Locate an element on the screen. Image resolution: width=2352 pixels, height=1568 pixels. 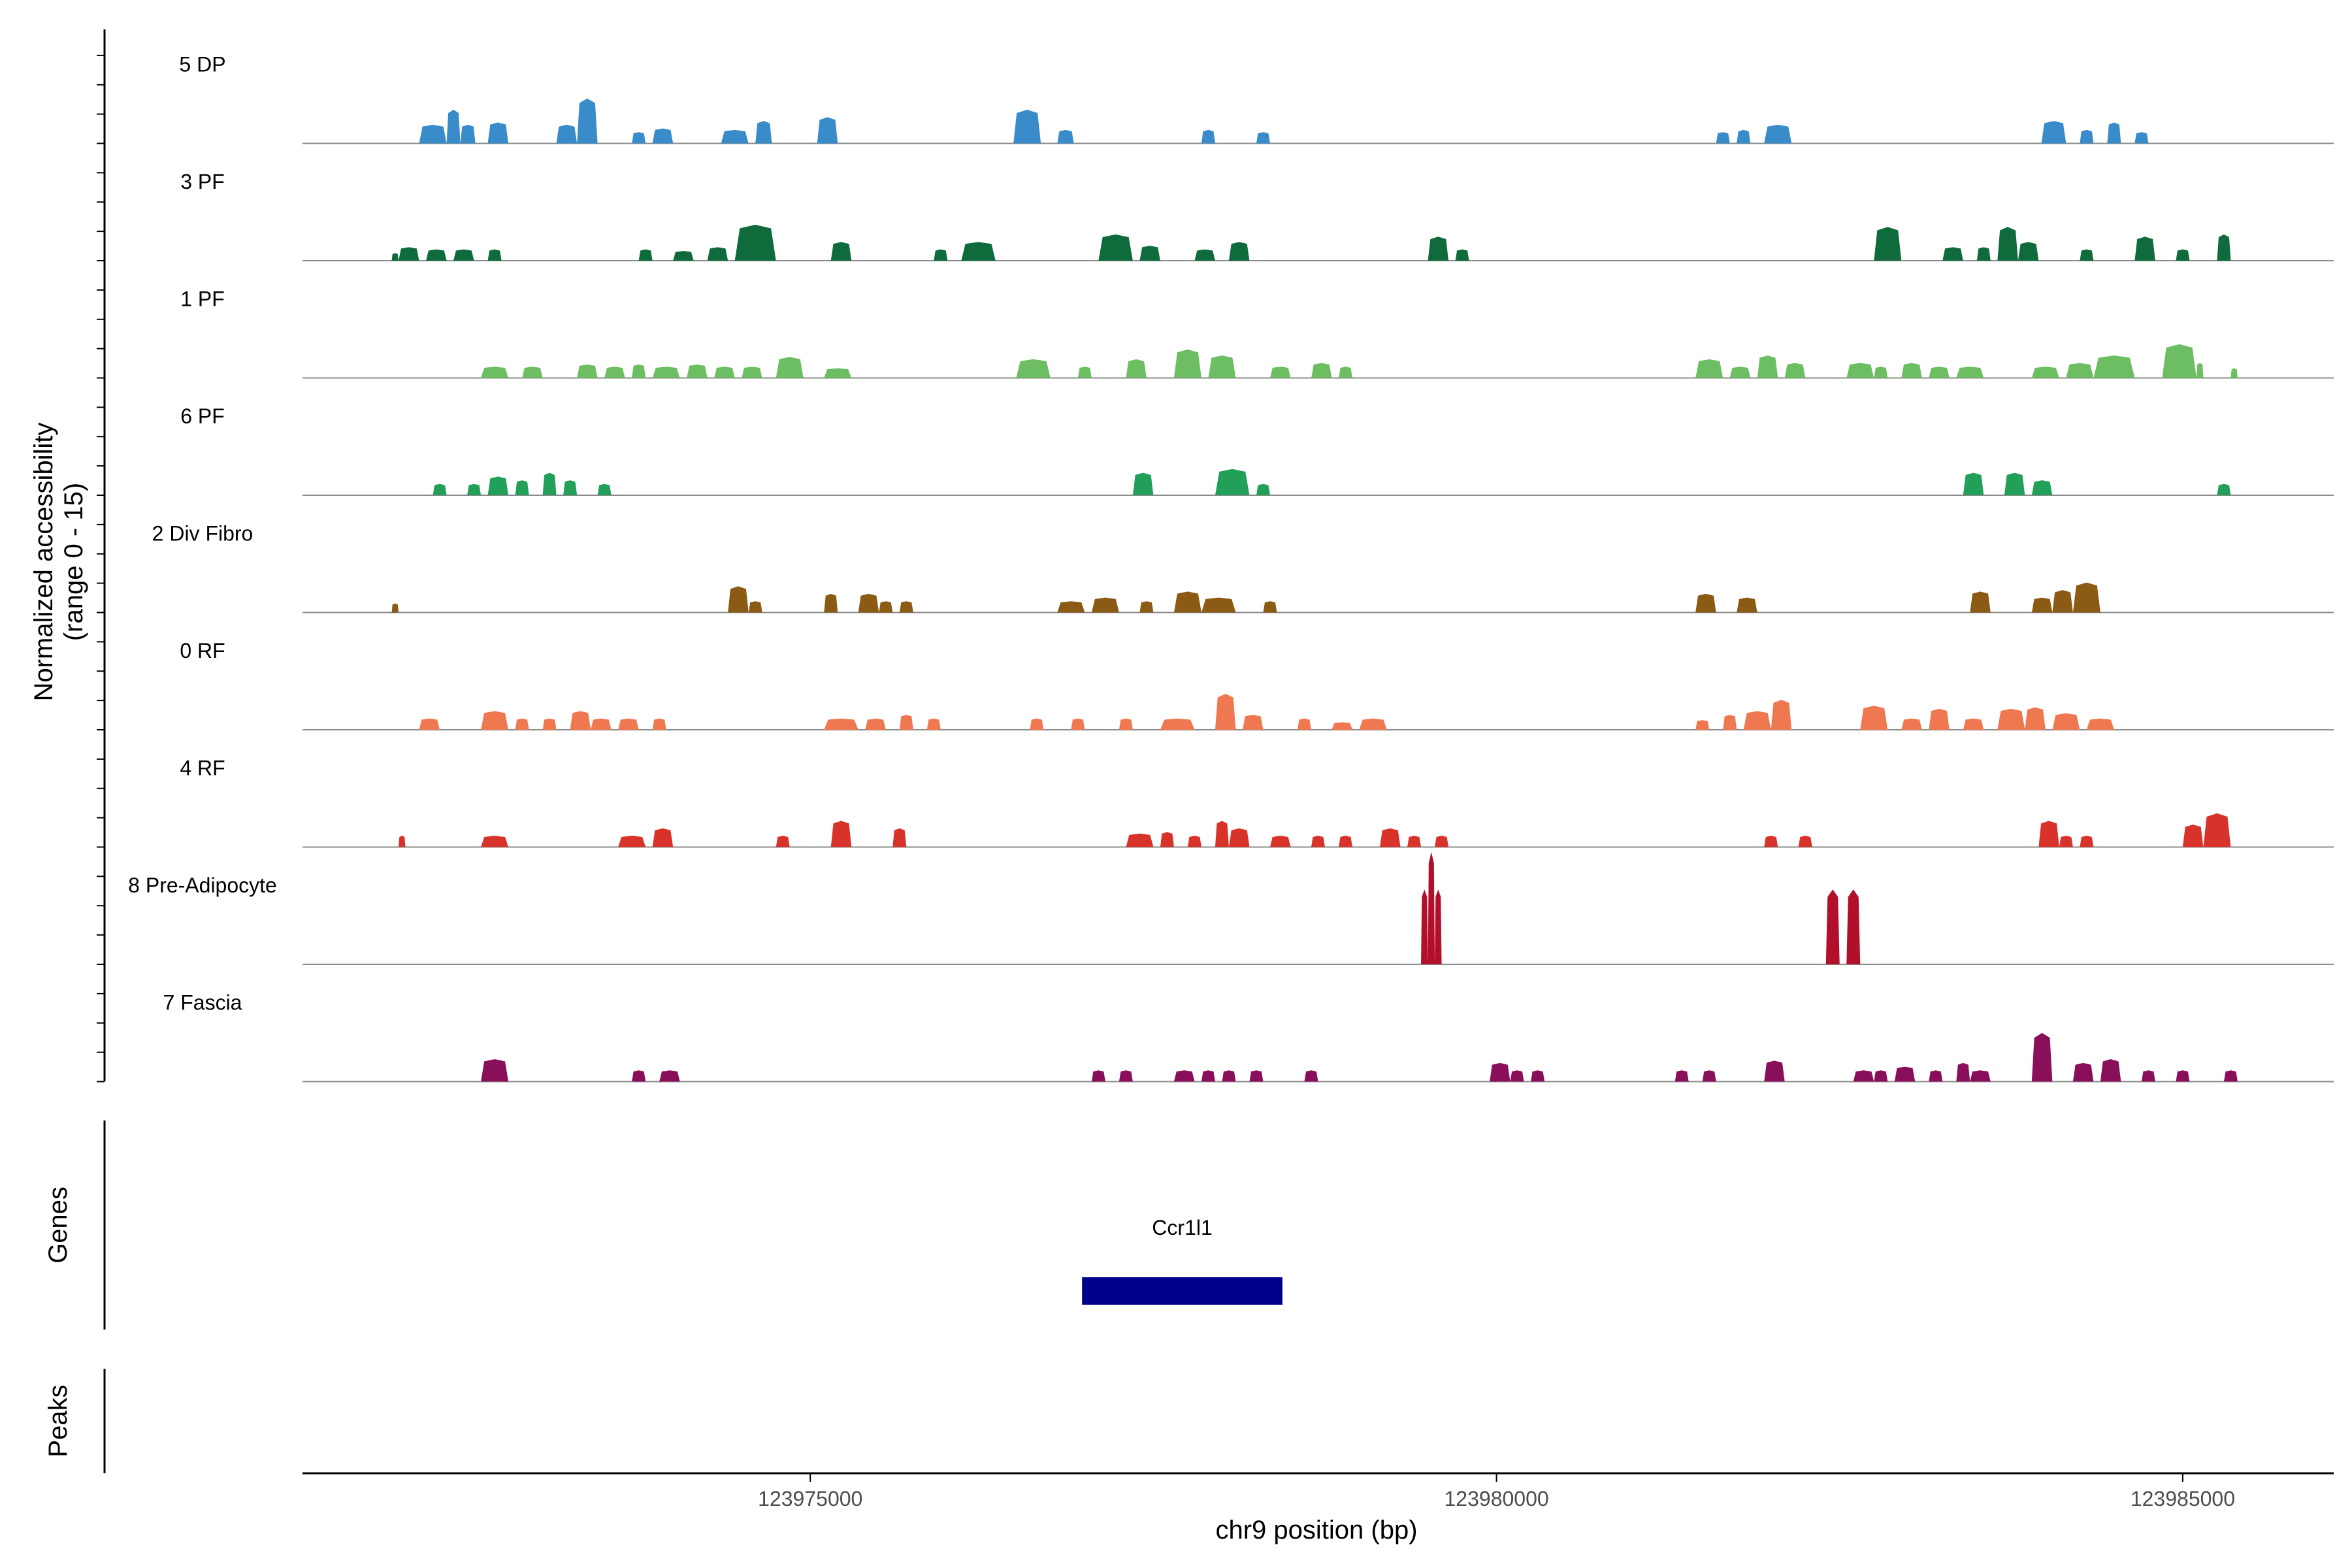
track-4: 2 Div Fibro is located at coordinates (1243, 567).